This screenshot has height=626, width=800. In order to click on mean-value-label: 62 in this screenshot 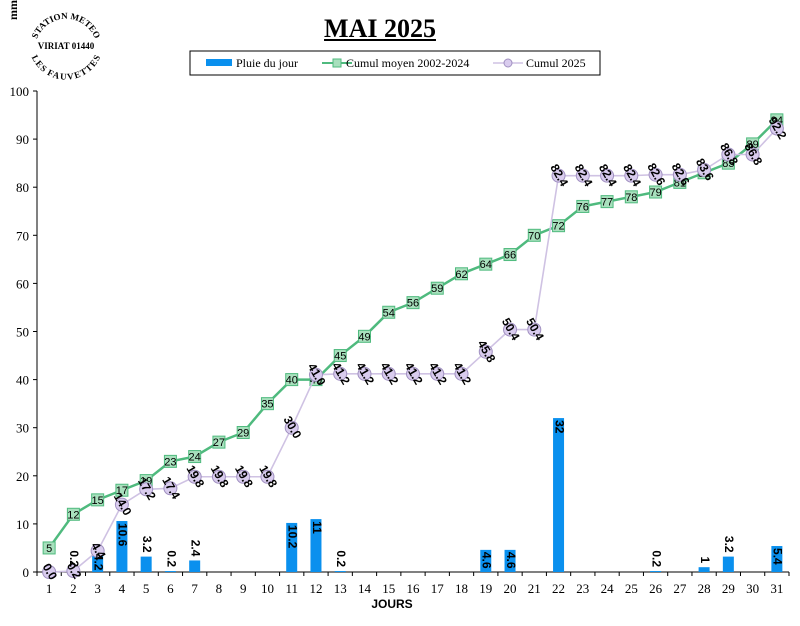, I will do `click(461, 275)`.